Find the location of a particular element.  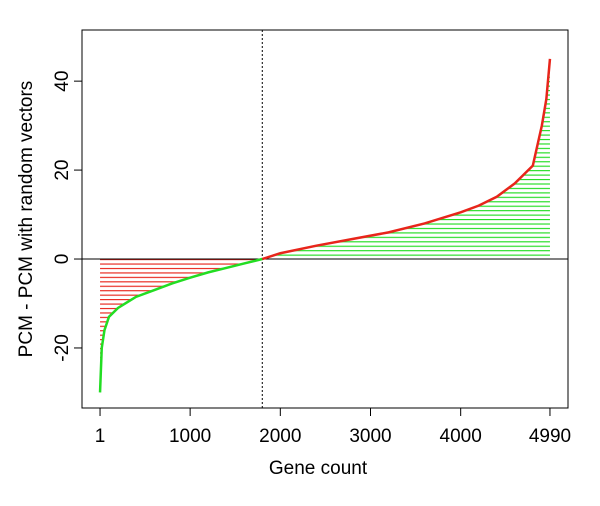

x-tick-label: 3000 is located at coordinates (370, 436).